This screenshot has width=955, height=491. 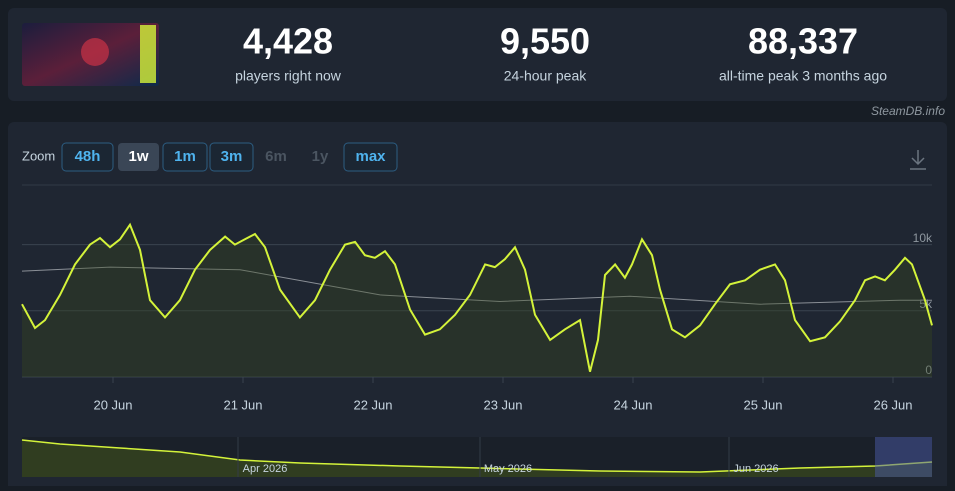 I want to click on zoom-button: max, so click(x=370, y=156).